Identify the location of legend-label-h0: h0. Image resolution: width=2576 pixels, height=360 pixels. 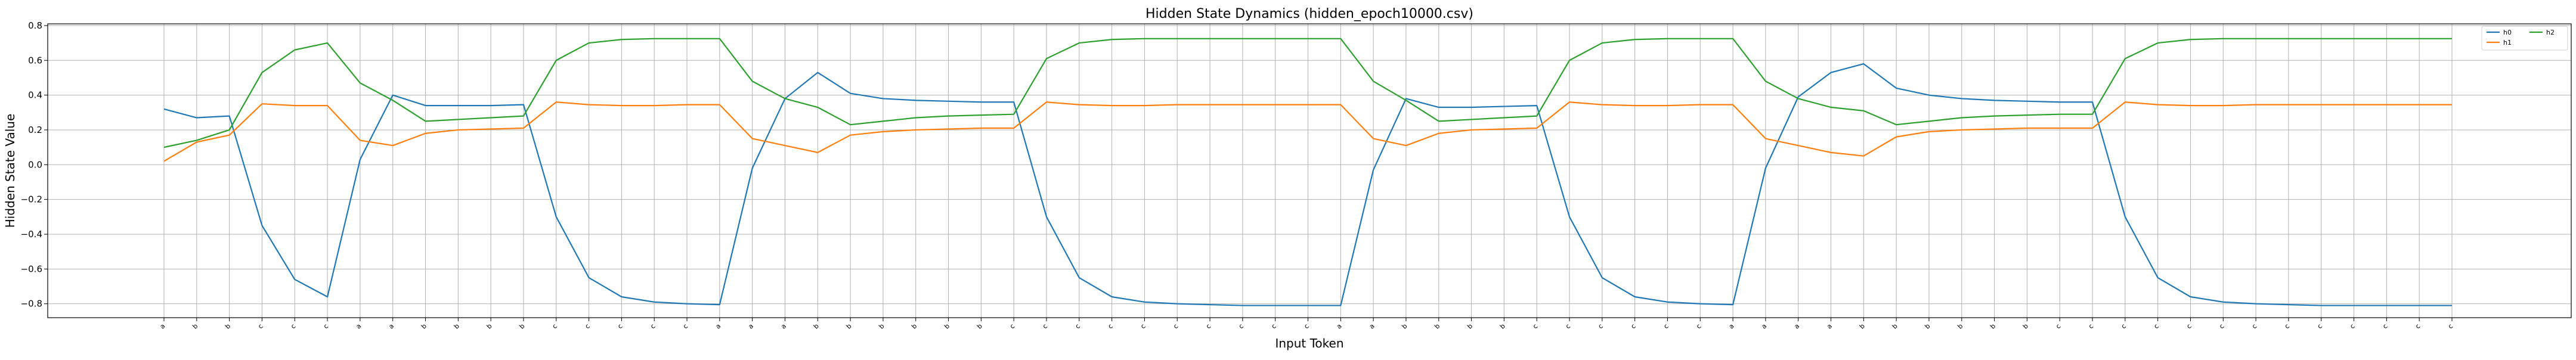
(2507, 32).